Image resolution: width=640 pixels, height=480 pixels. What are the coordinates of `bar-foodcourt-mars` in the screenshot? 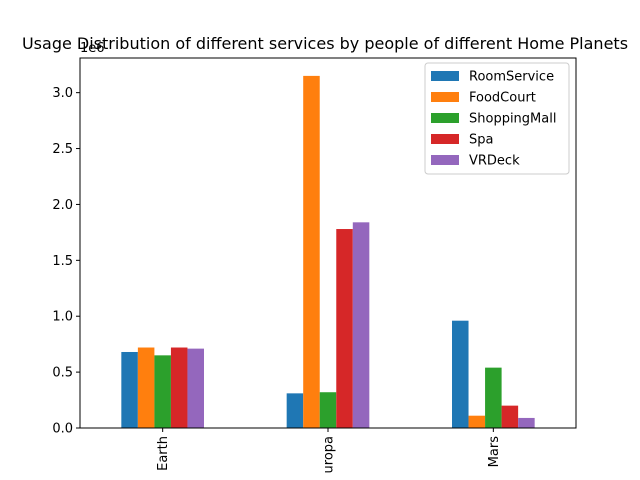 It's located at (477, 421).